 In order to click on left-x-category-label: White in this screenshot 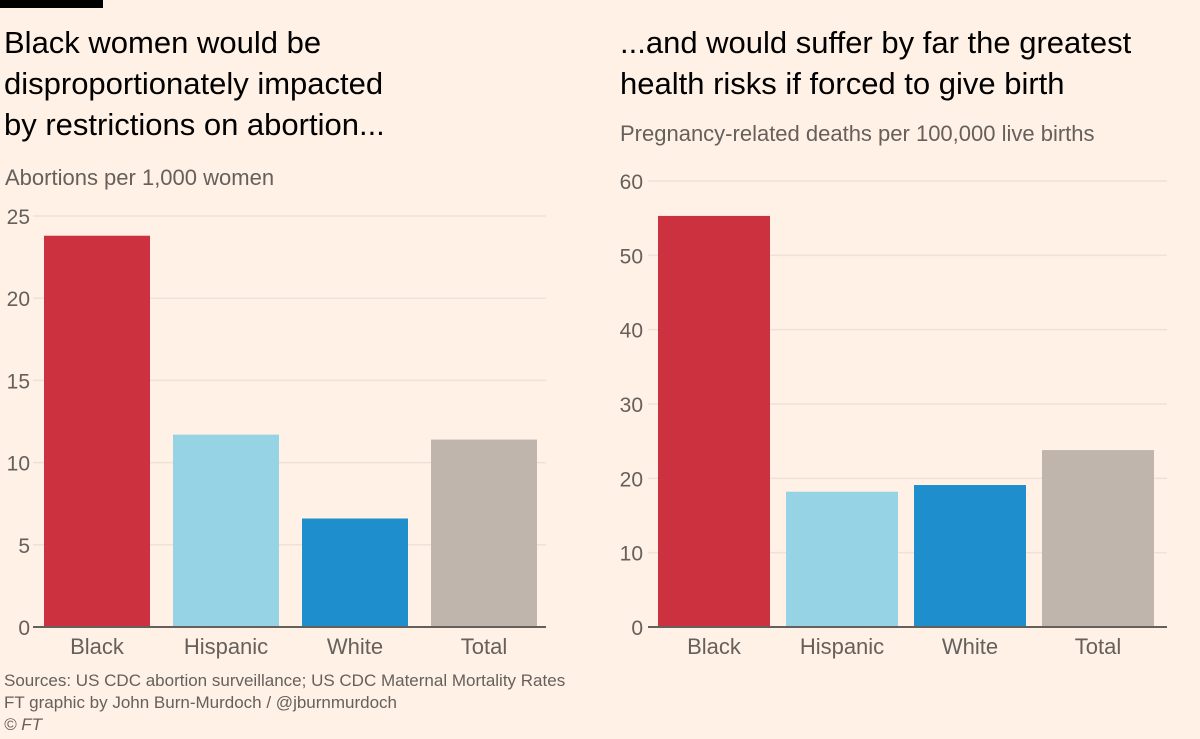, I will do `click(355, 646)`.